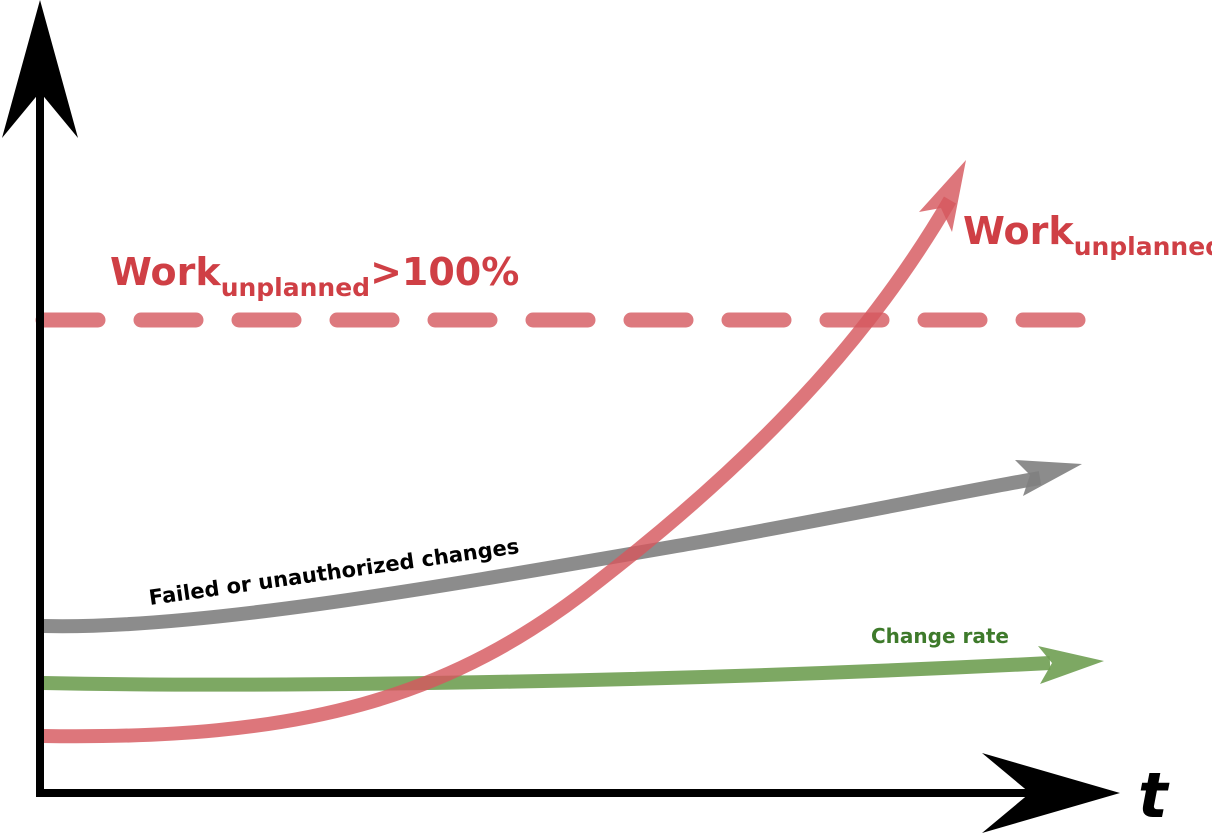 The height and width of the screenshot is (833, 1212). Describe the element at coordinates (314, 276) in the screenshot. I see `threshold-label: Workunplanned>100%` at that location.